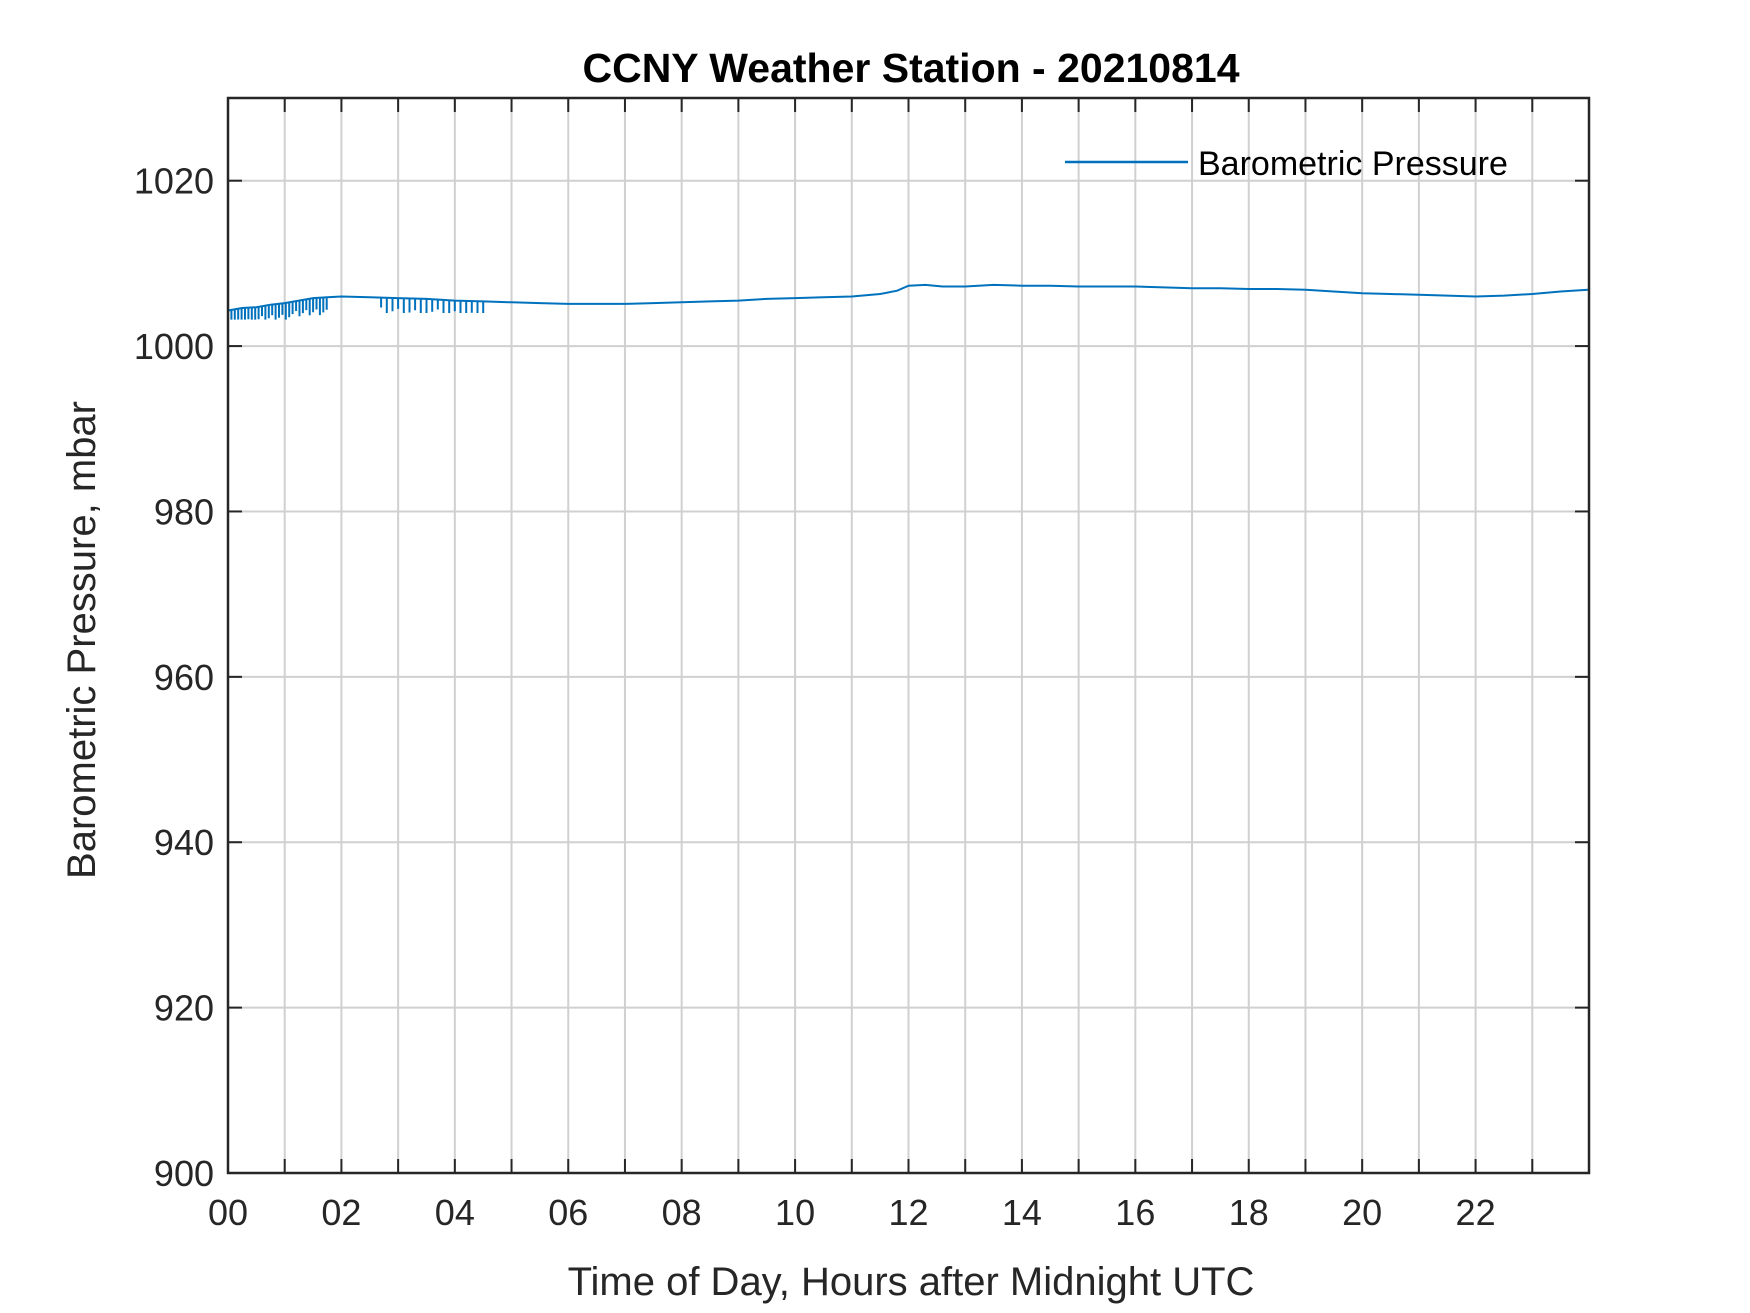  What do you see at coordinates (82, 640) in the screenshot?
I see `y-axis-label: Barometric Pressure, mbar` at bounding box center [82, 640].